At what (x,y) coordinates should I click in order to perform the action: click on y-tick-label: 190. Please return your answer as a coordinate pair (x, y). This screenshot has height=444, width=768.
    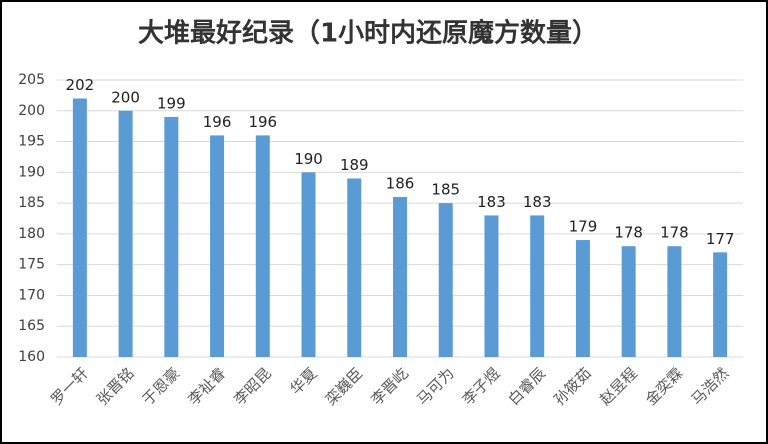
    Looking at the image, I should click on (31, 172).